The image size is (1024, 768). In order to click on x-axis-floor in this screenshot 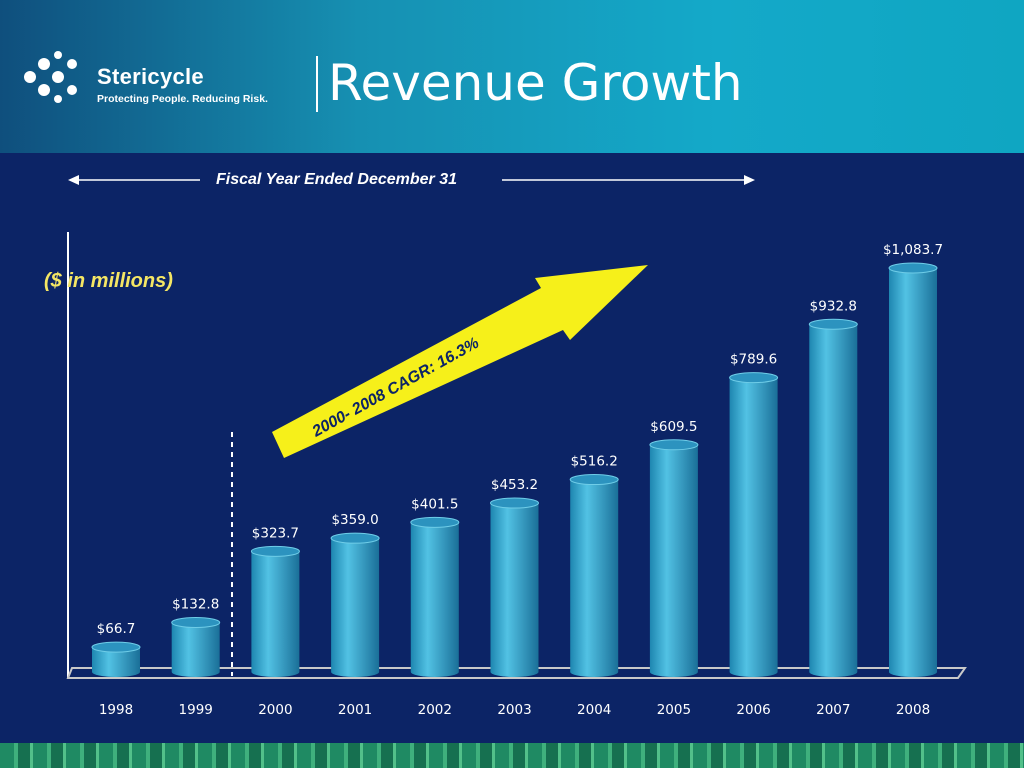, I will do `click(516, 673)`.